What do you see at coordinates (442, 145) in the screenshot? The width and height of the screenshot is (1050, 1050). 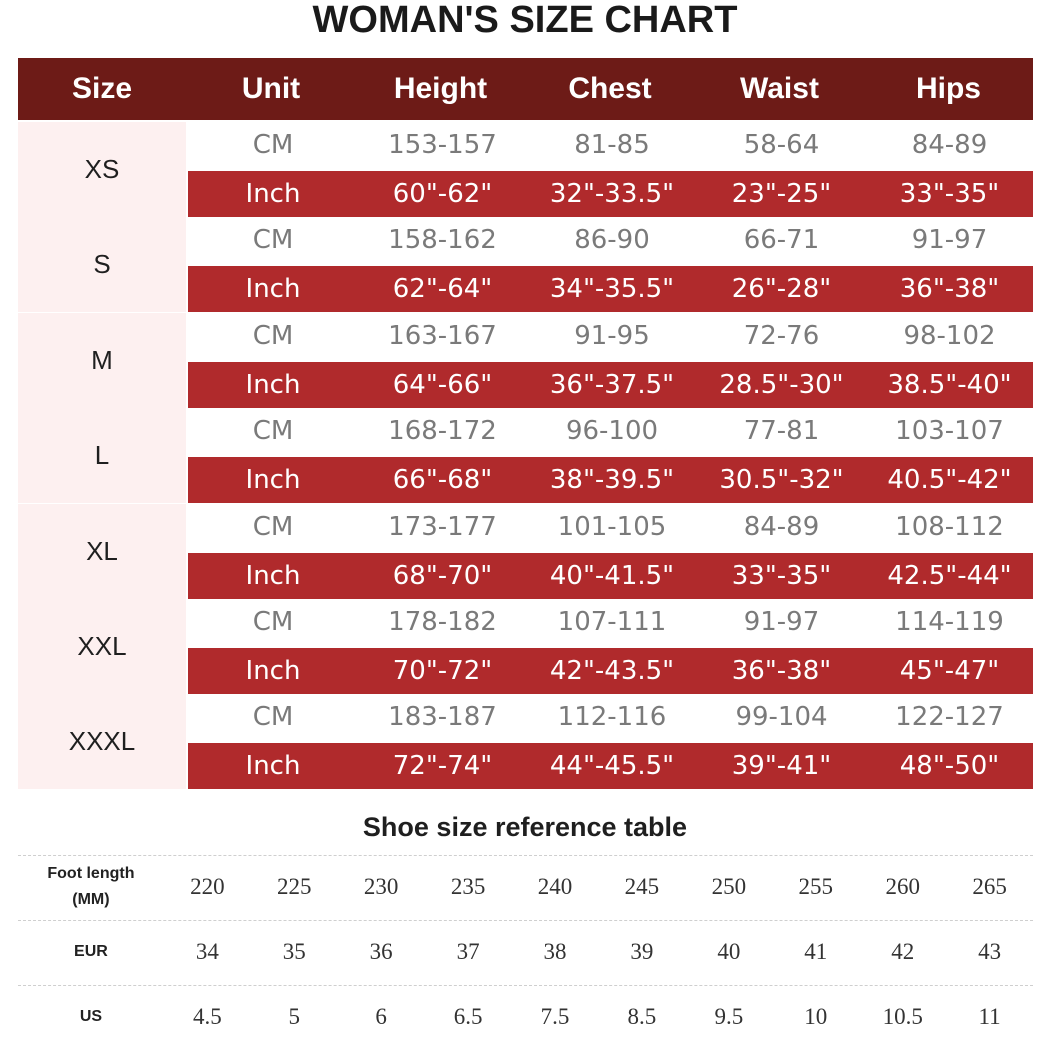 I see `measure-cell: 153-157` at bounding box center [442, 145].